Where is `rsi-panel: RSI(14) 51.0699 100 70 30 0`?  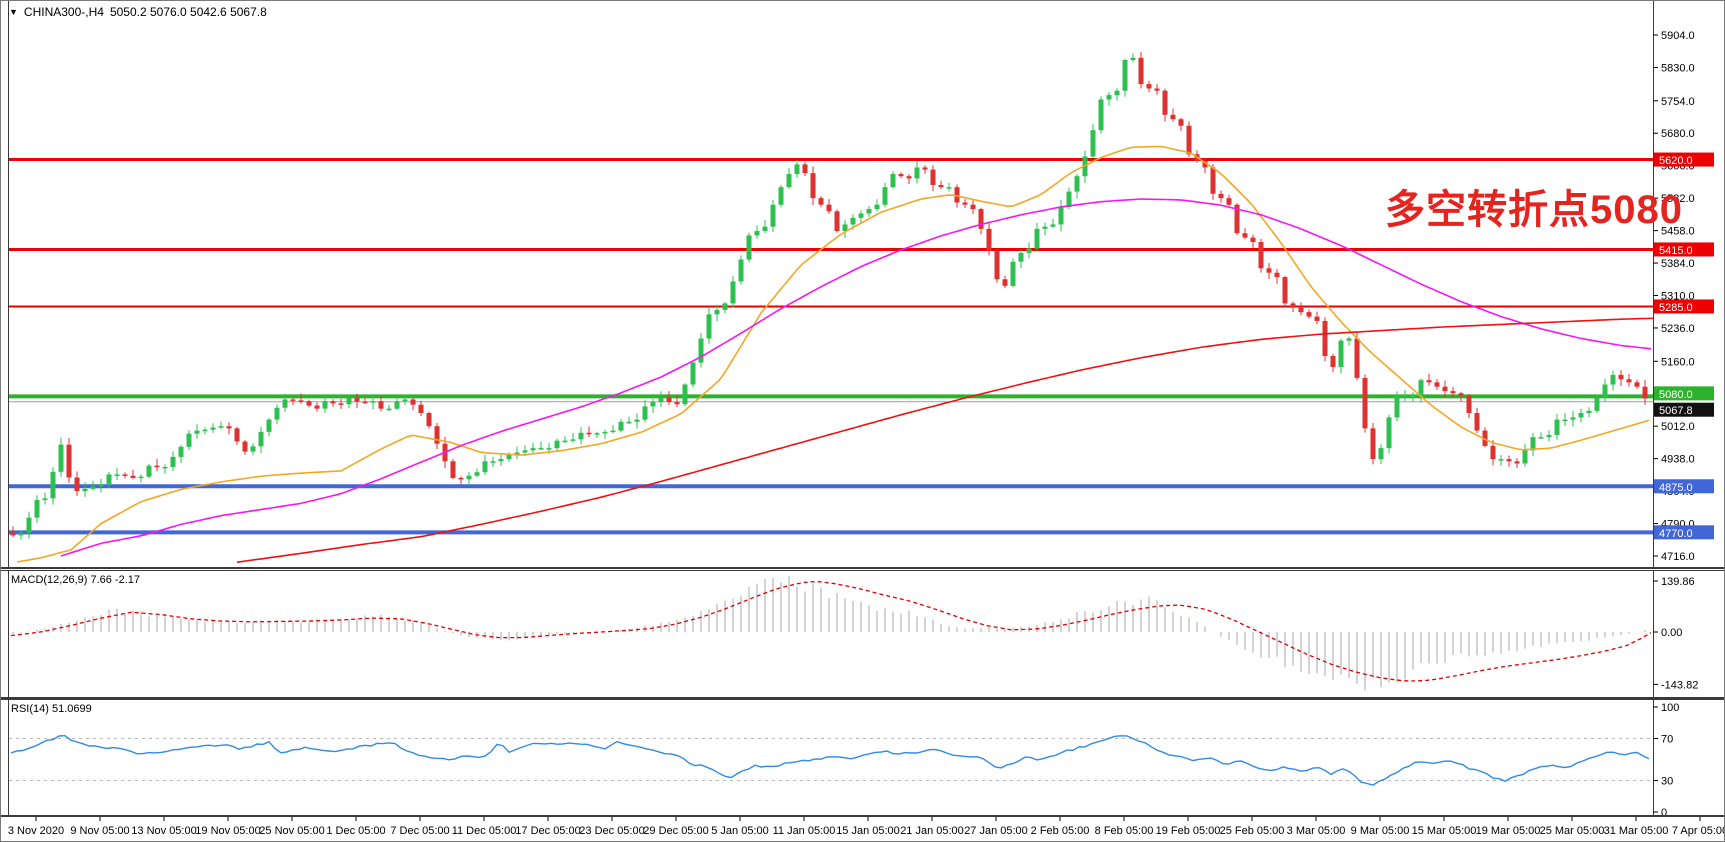 rsi-panel: RSI(14) 51.0699 100 70 30 0 is located at coordinates (863, 758).